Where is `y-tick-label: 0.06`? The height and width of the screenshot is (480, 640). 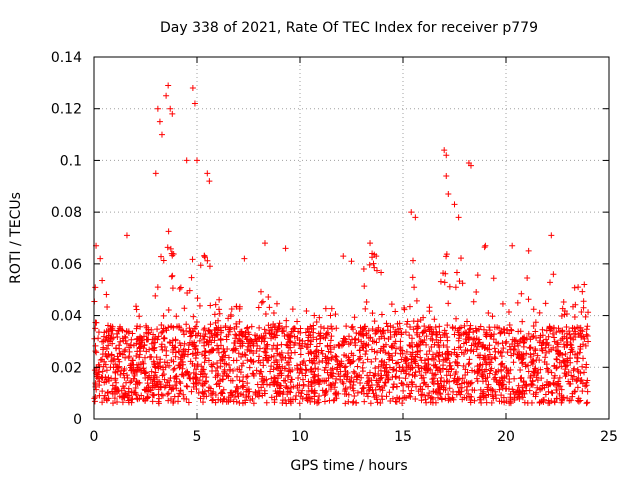 y-tick-label: 0.06 is located at coordinates (66, 265).